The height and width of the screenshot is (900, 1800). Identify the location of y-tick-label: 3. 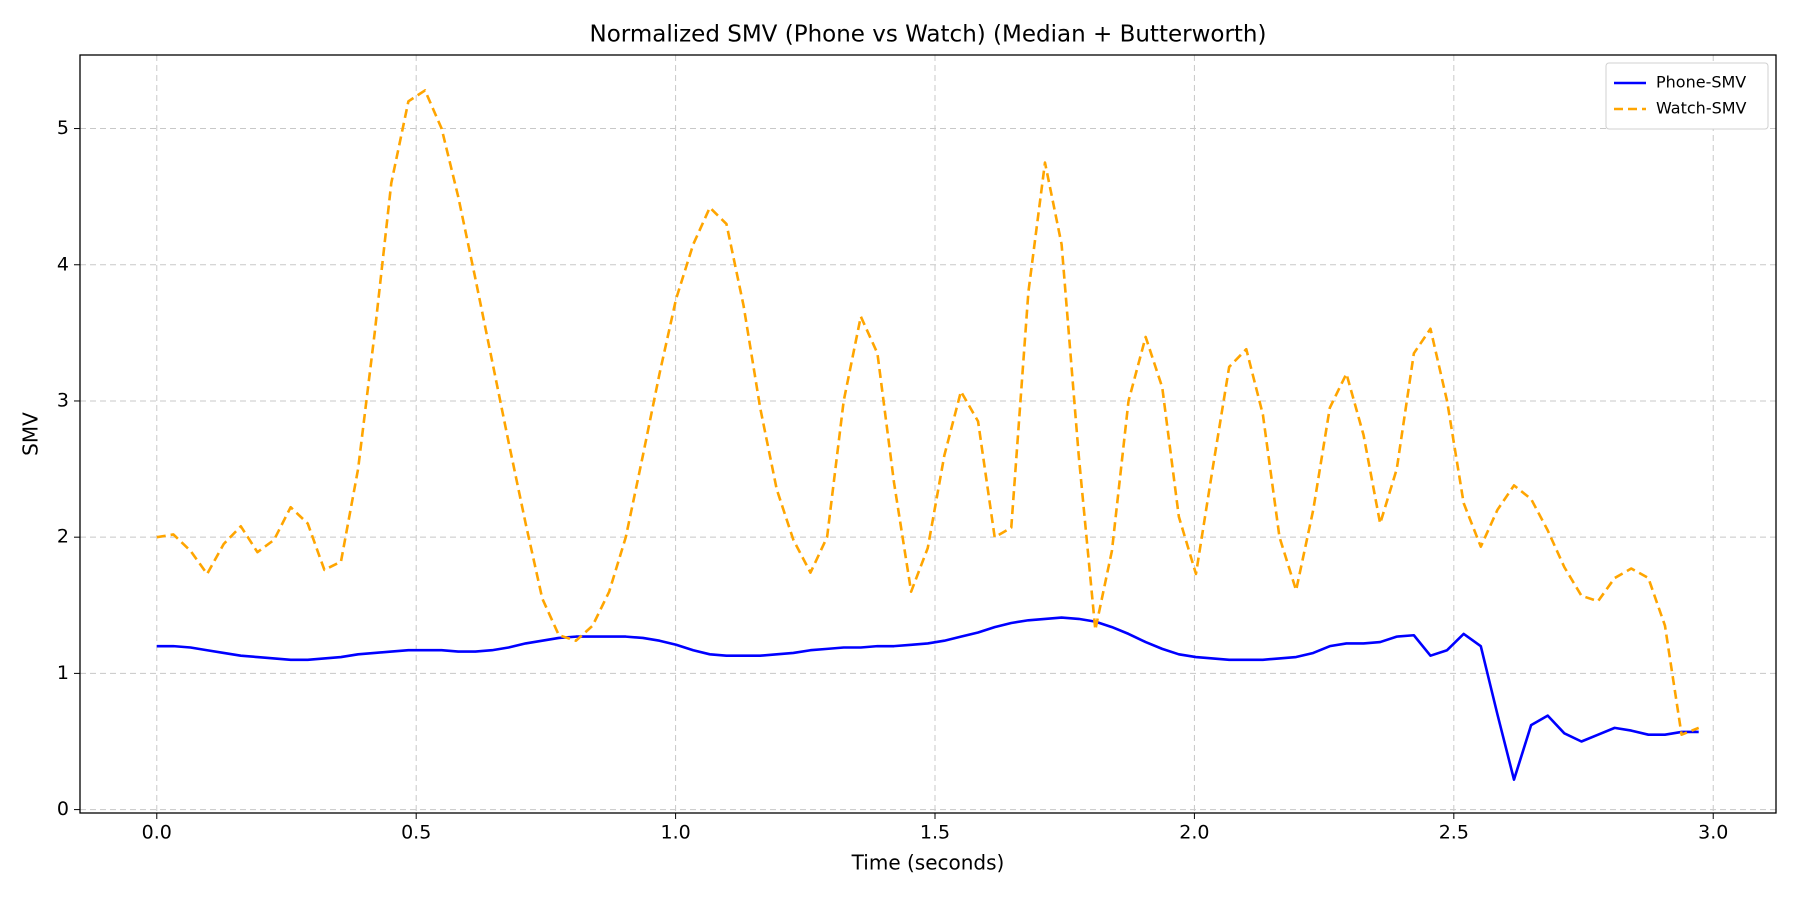
(63, 400).